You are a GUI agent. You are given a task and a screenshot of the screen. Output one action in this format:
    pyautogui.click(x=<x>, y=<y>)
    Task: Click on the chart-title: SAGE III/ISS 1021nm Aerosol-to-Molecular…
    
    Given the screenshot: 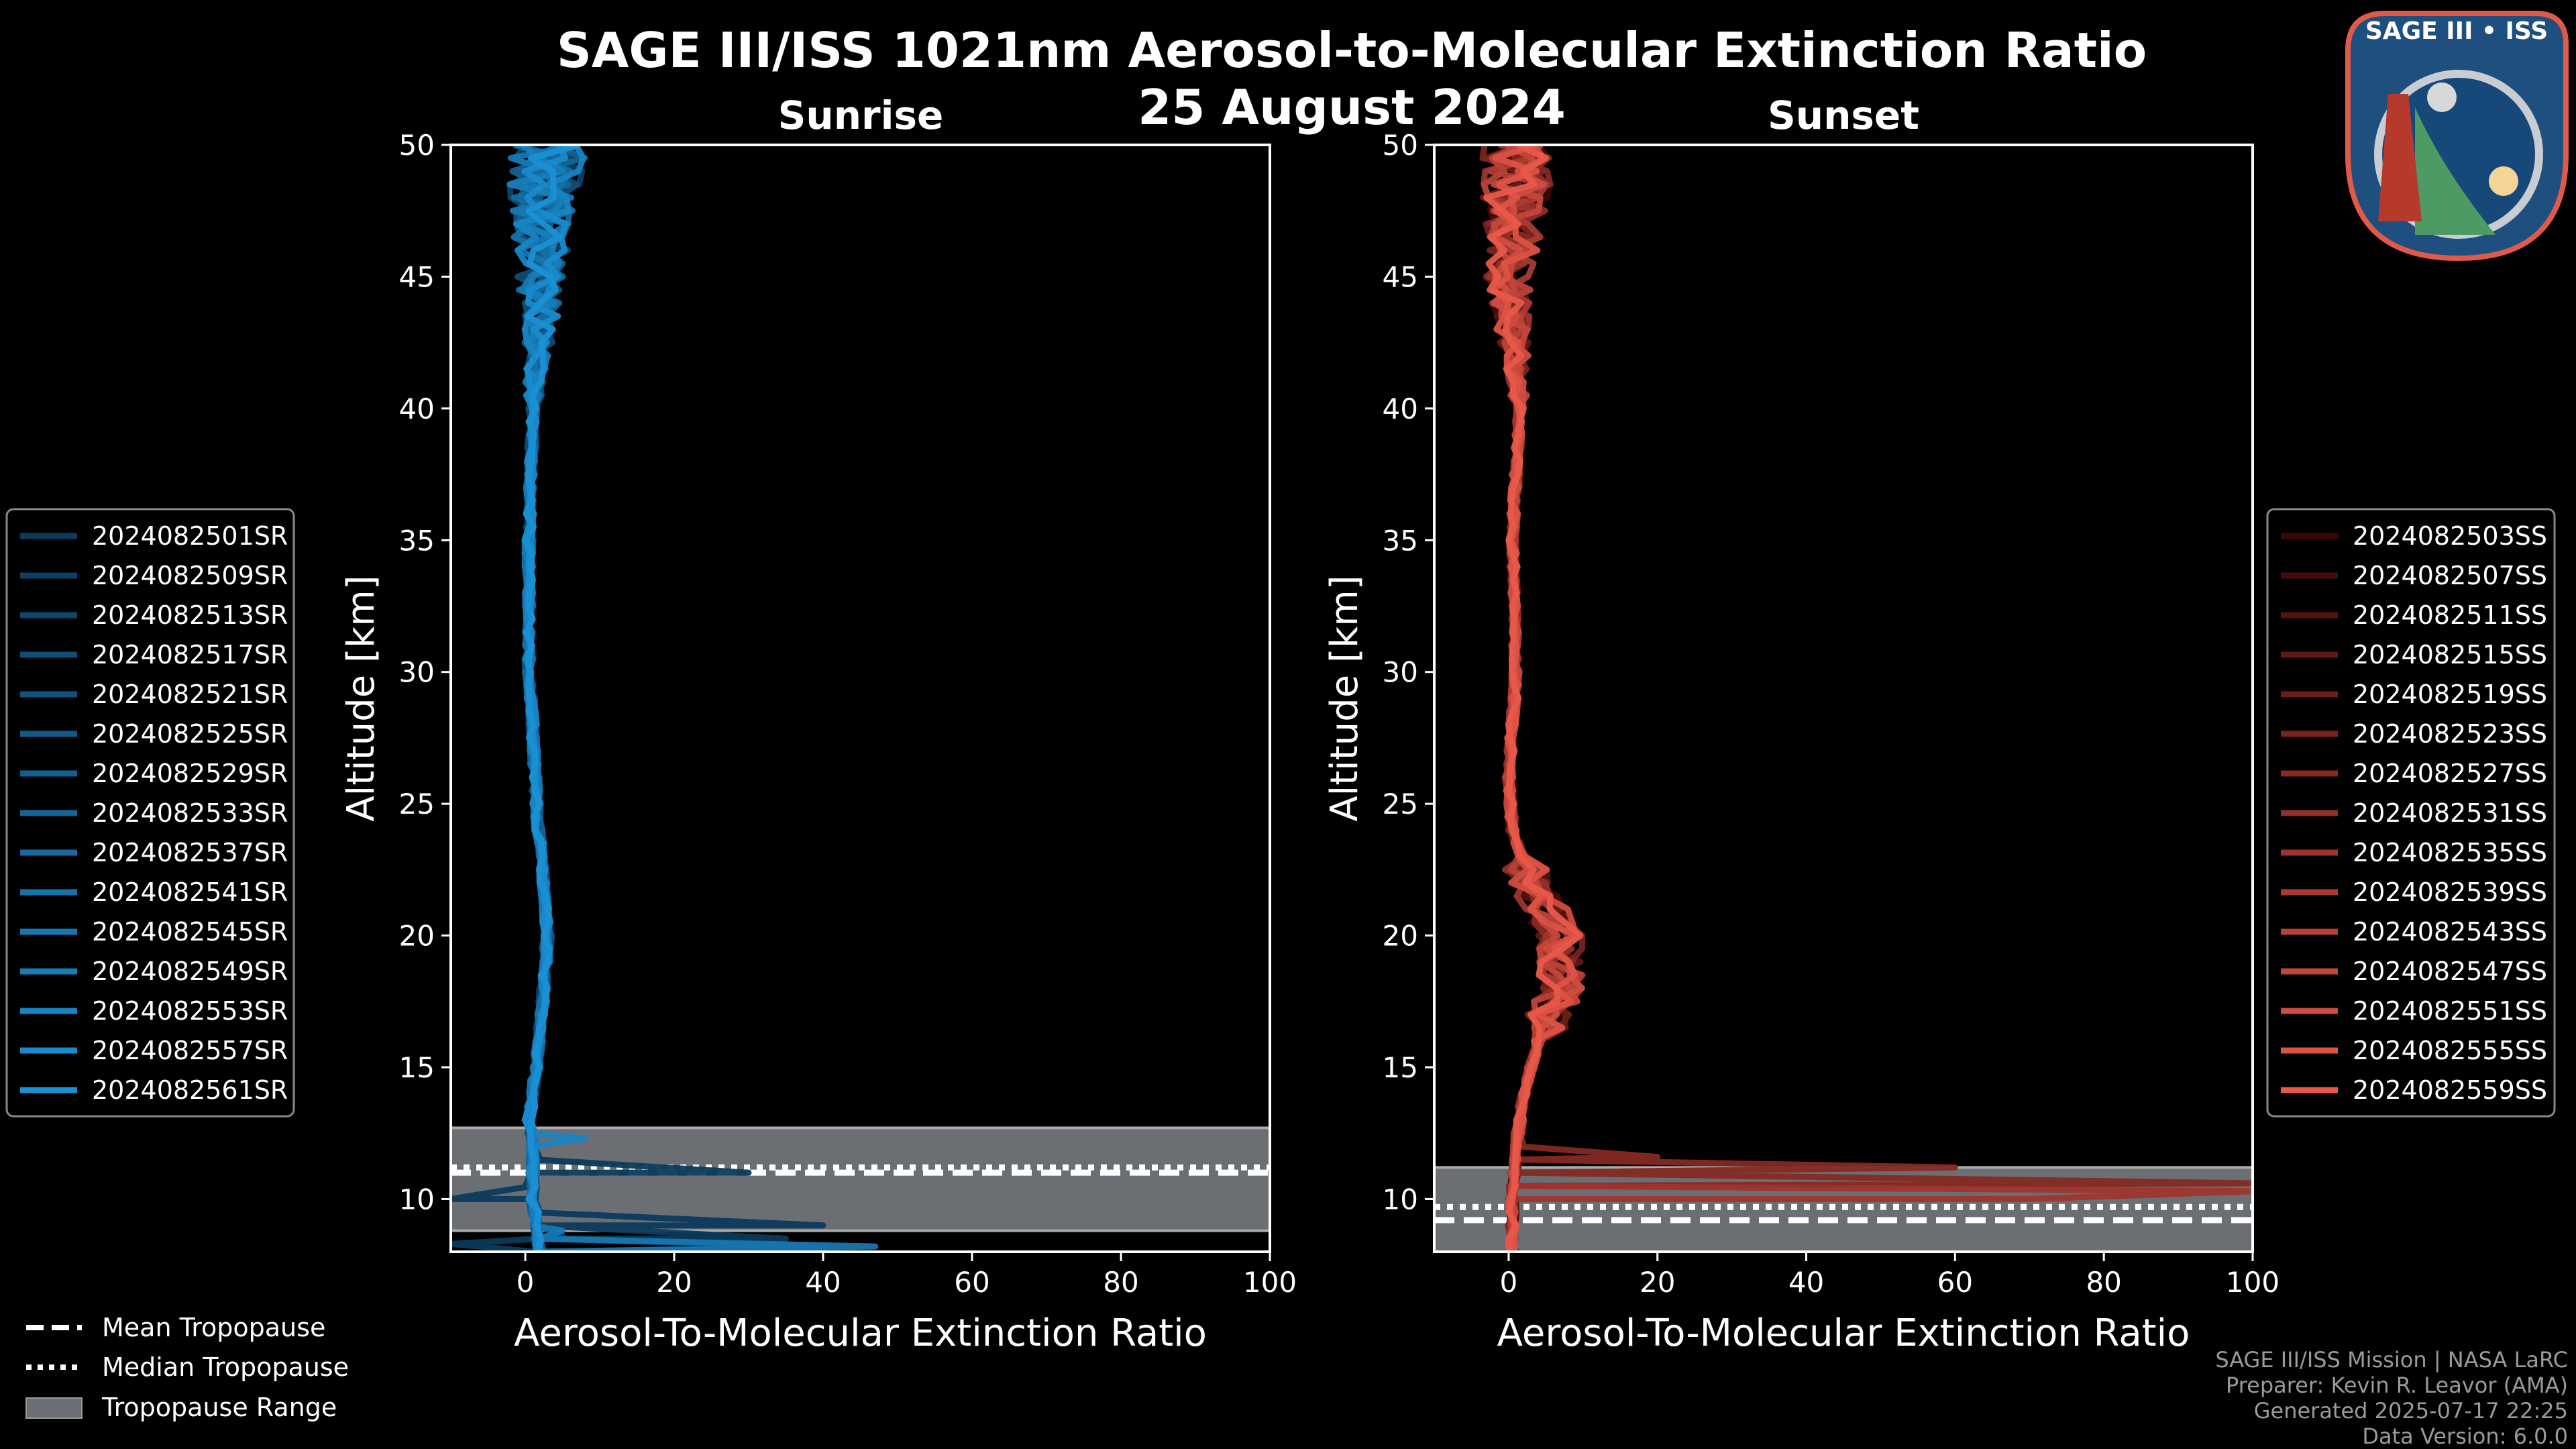 What is the action you would take?
    pyautogui.click(x=1352, y=50)
    